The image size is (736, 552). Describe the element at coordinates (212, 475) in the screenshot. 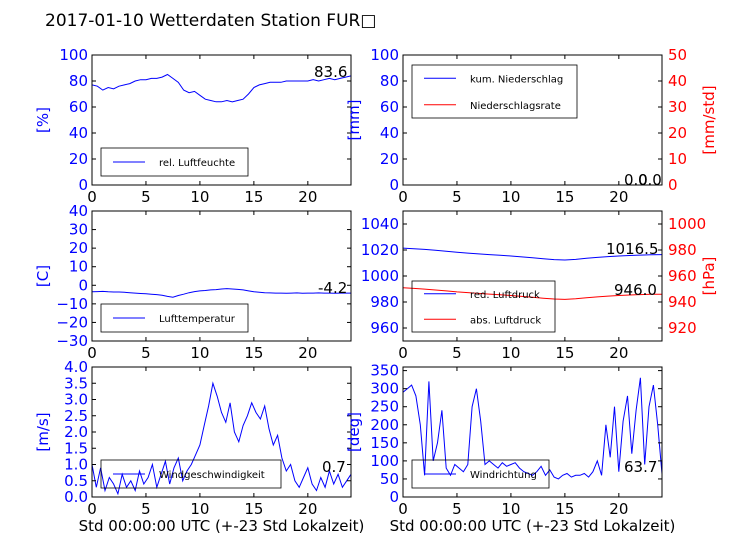

I see `windspeed-legend-label: Windgeschwindigkeit` at that location.